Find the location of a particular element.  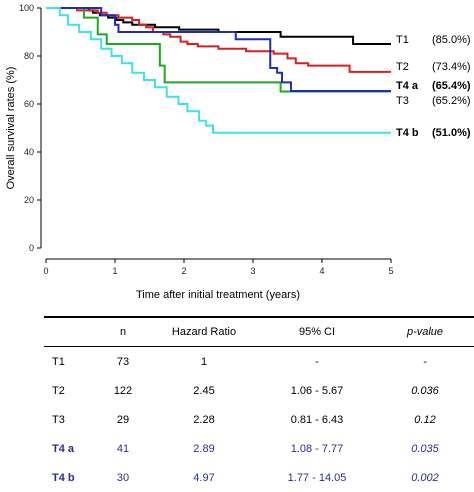

cell-hazard-ratio: 2.89 is located at coordinates (204, 448).